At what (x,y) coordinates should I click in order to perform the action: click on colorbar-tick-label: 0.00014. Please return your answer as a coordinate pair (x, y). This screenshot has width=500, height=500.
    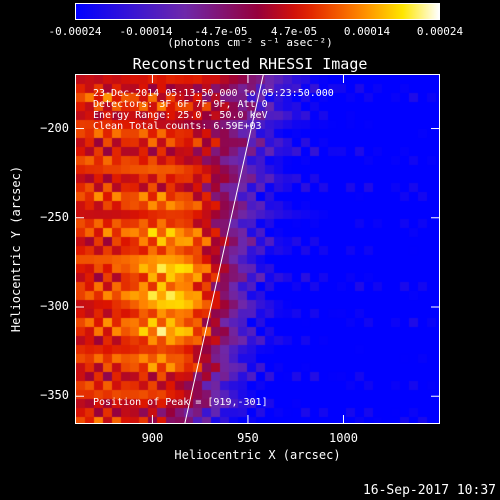
    Looking at the image, I should click on (367, 31).